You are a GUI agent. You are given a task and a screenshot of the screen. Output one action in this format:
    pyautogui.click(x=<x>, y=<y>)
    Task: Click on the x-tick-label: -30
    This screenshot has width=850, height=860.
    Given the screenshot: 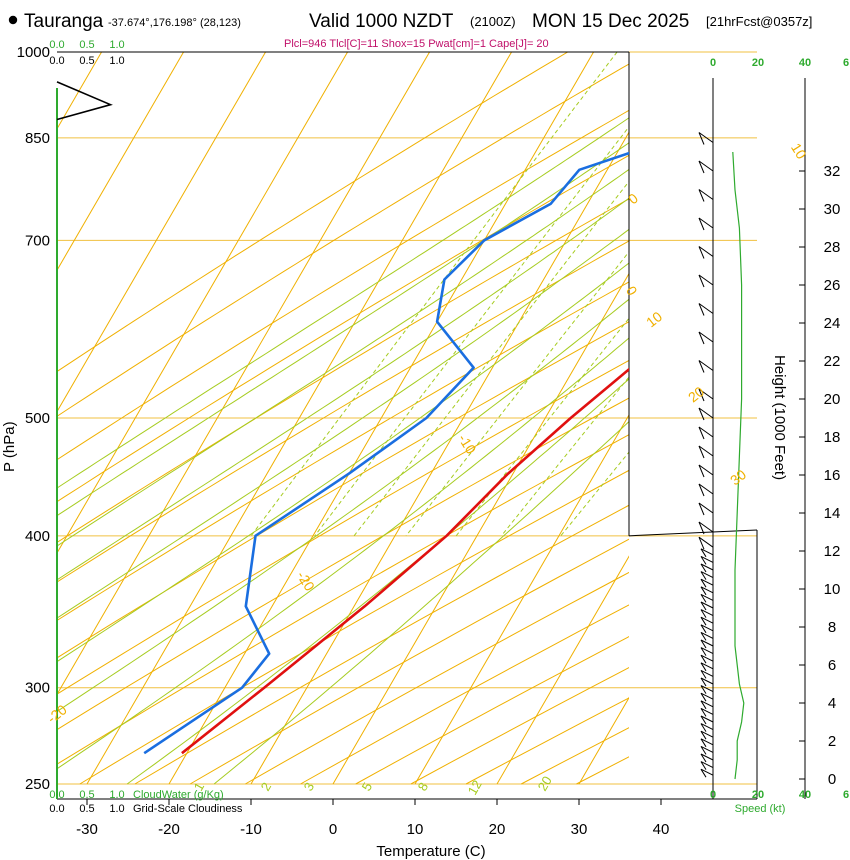 What is the action you would take?
    pyautogui.click(x=87, y=829)
    